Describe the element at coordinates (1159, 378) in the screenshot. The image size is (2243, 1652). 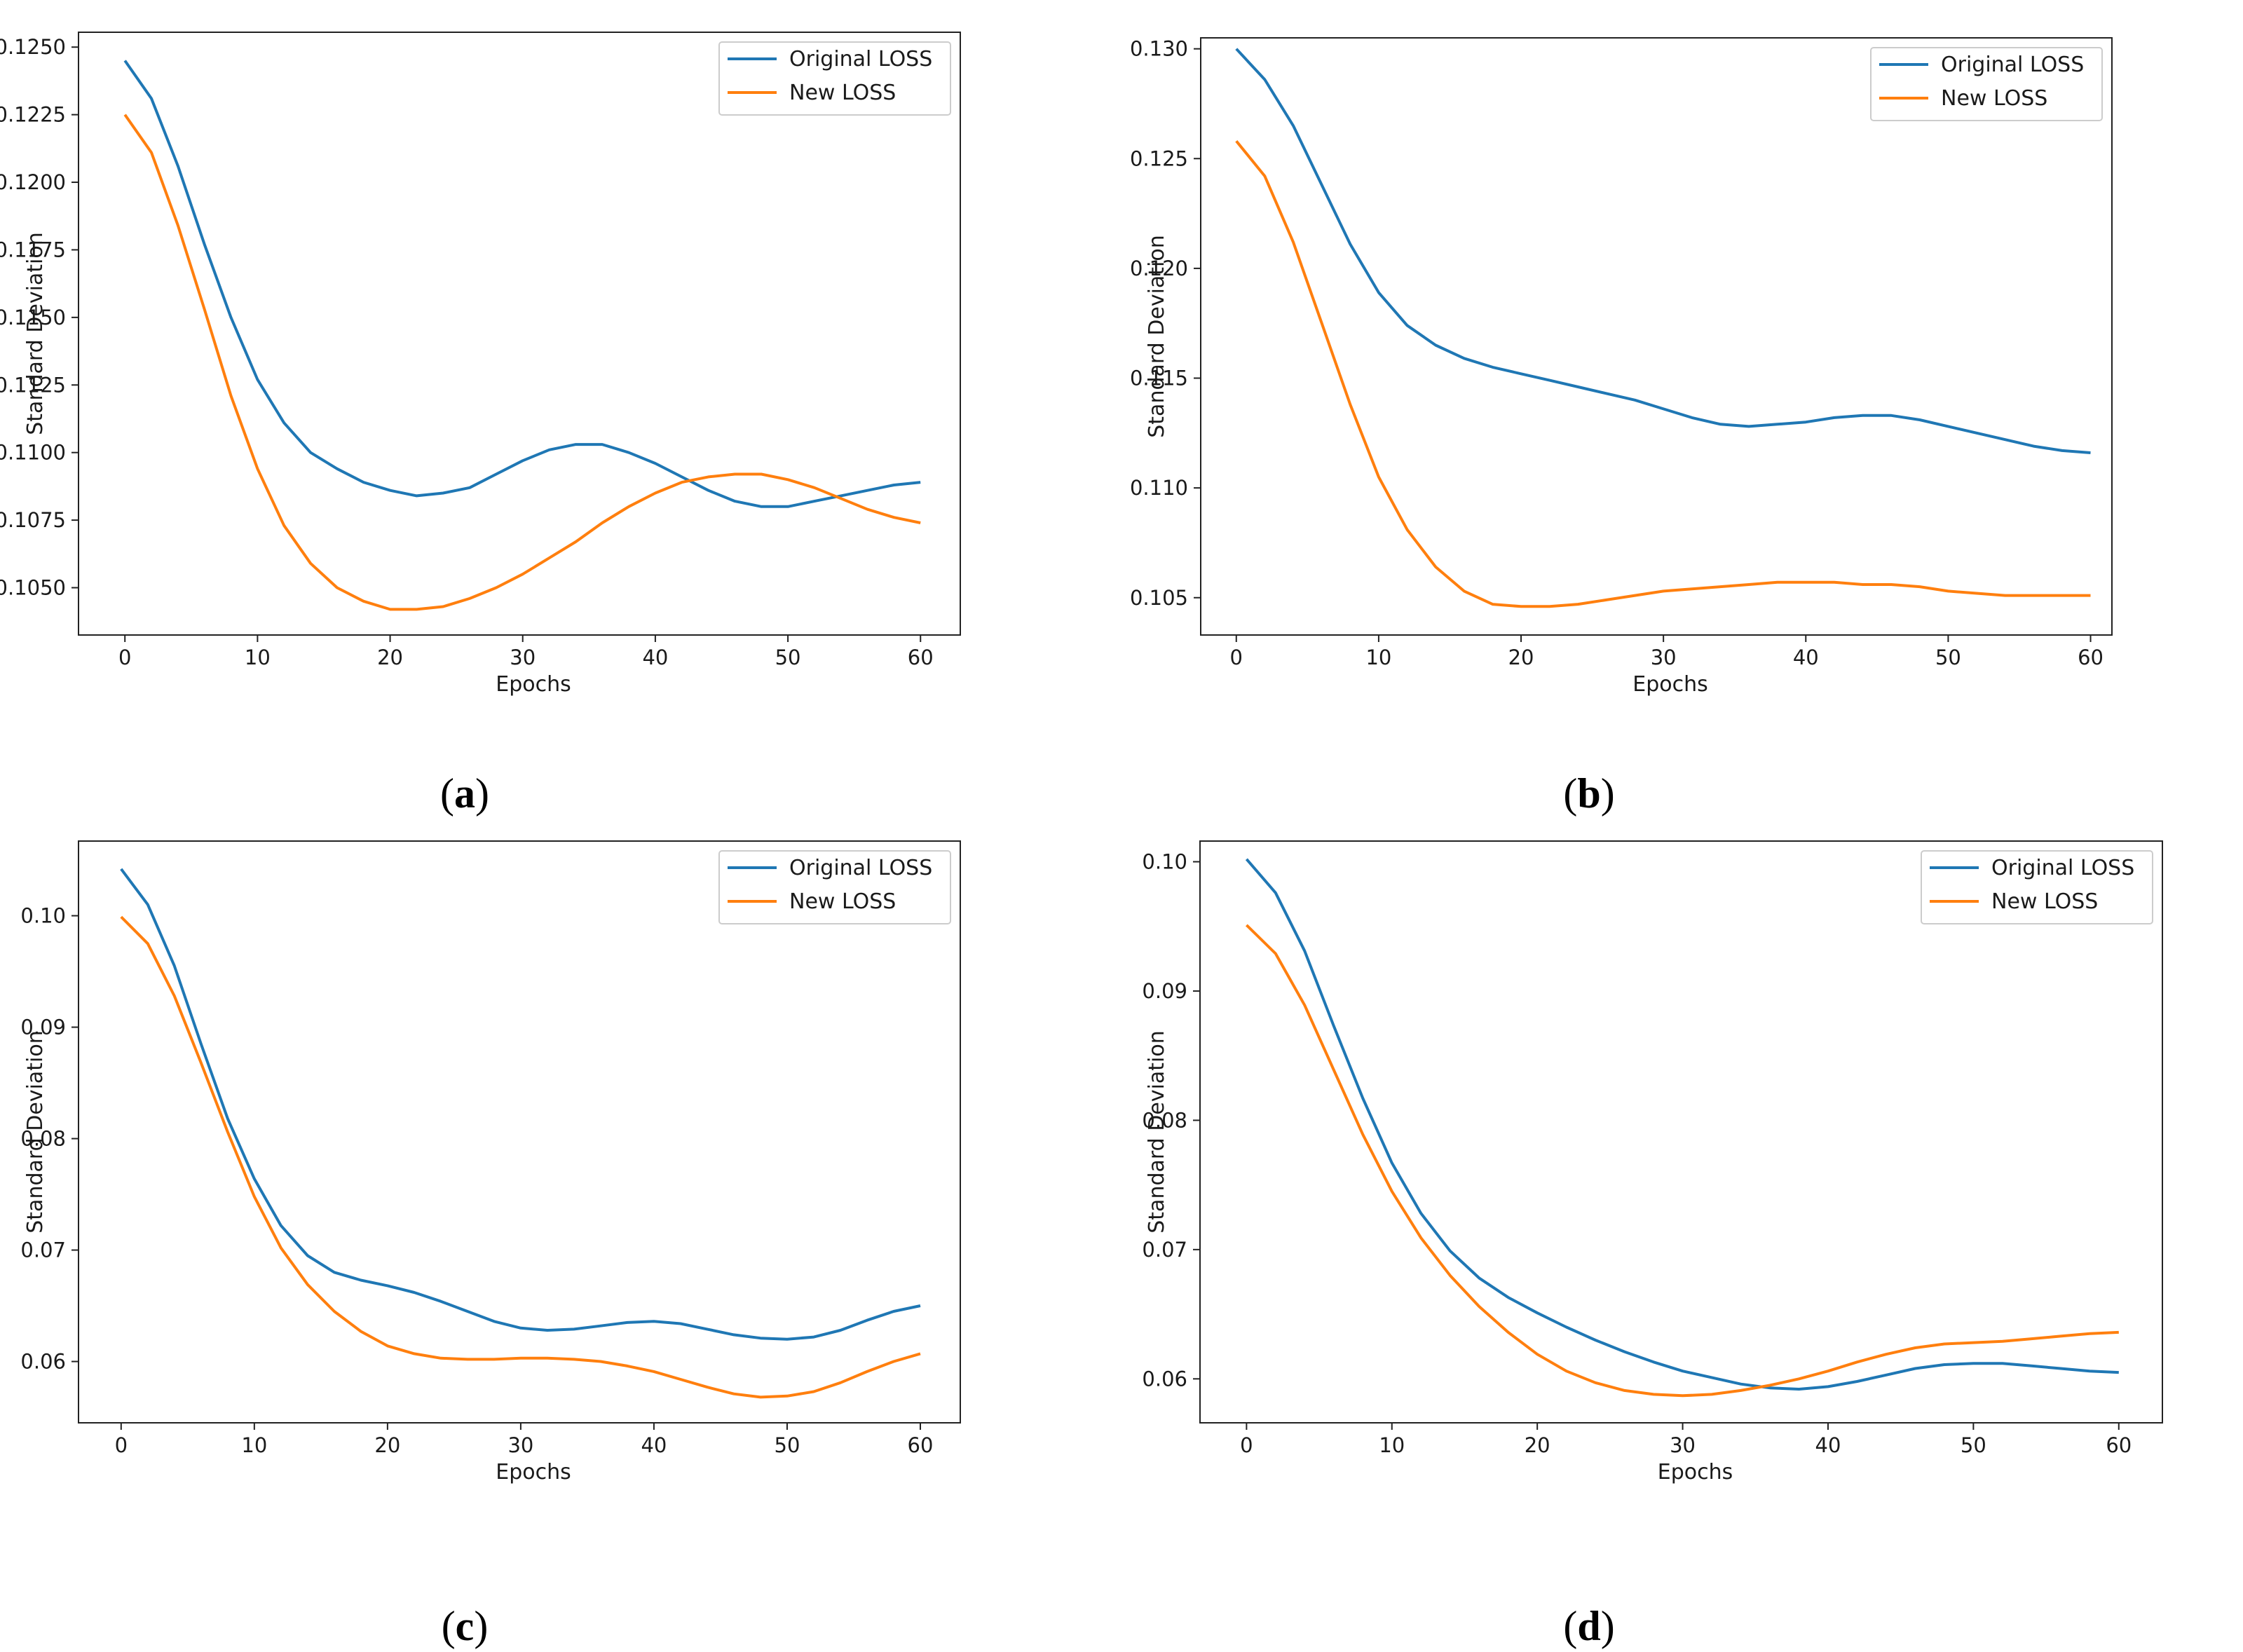
I see `y-tick-label: 0.115` at that location.